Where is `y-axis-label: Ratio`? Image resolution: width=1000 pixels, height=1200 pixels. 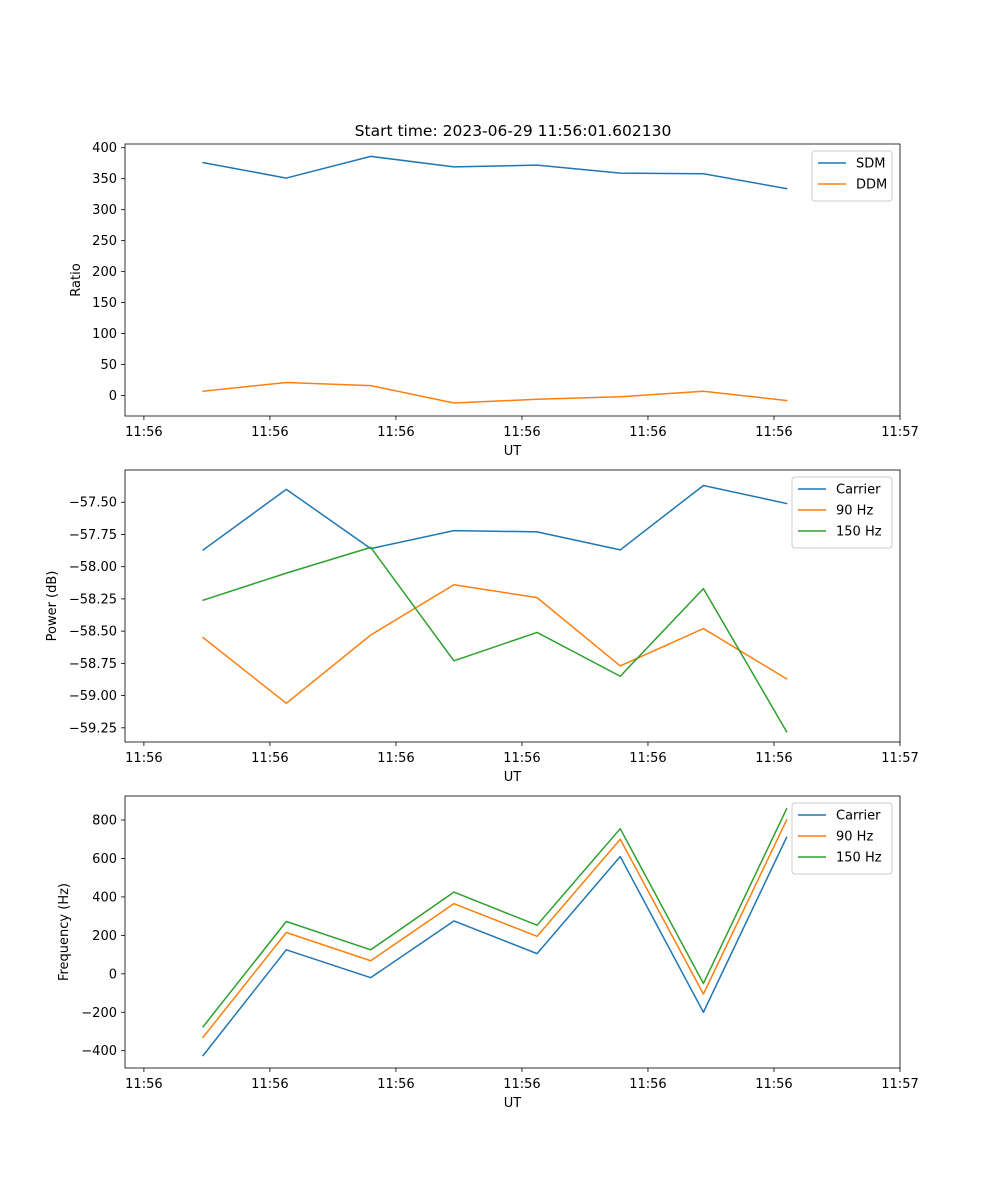 y-axis-label: Ratio is located at coordinates (76, 279).